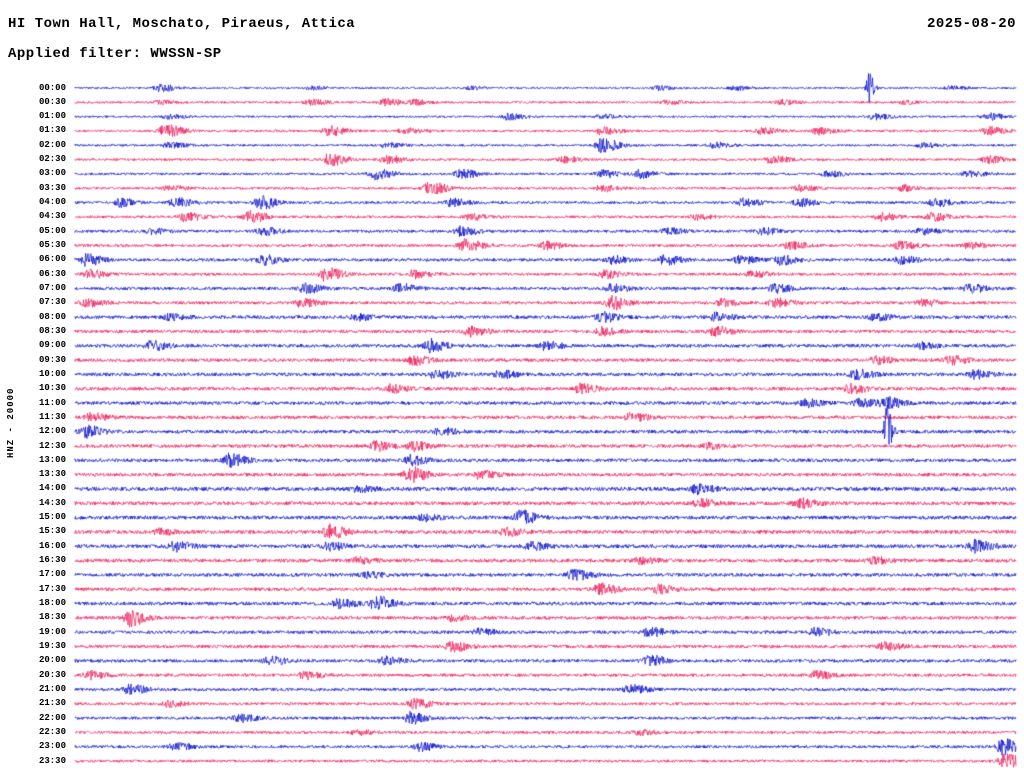 The image size is (1024, 780). Describe the element at coordinates (52, 746) in the screenshot. I see `row-time-label: 23:00` at that location.